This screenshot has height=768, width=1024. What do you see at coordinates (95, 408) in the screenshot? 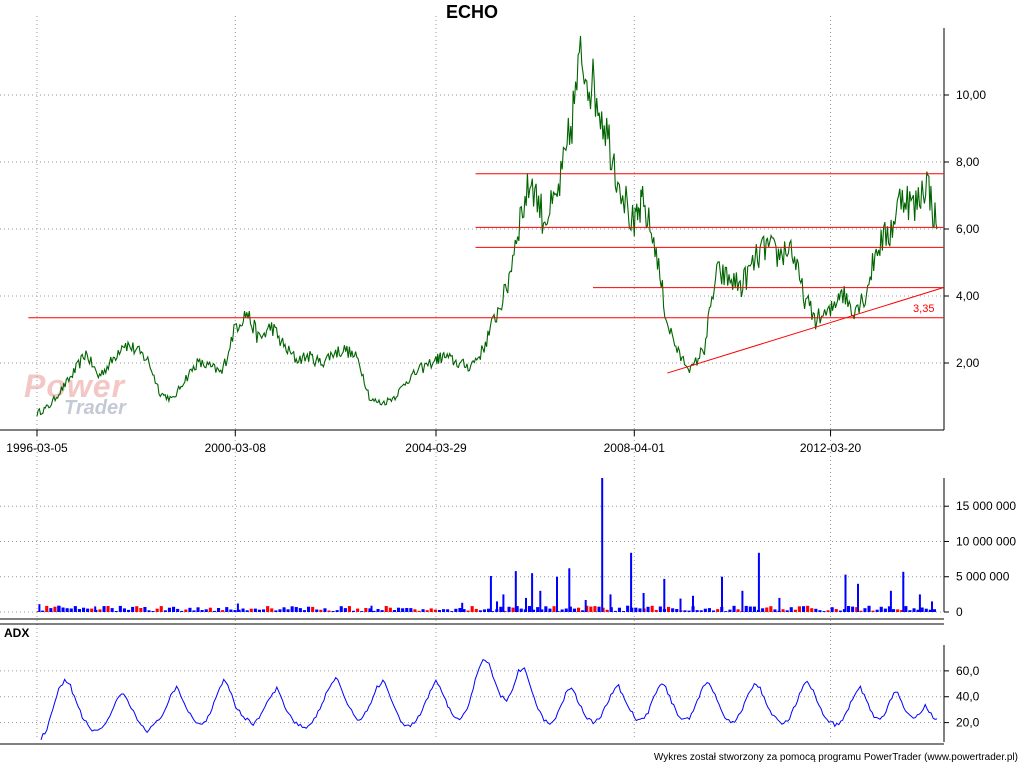
I see `watermark-trader: Trader` at bounding box center [95, 408].